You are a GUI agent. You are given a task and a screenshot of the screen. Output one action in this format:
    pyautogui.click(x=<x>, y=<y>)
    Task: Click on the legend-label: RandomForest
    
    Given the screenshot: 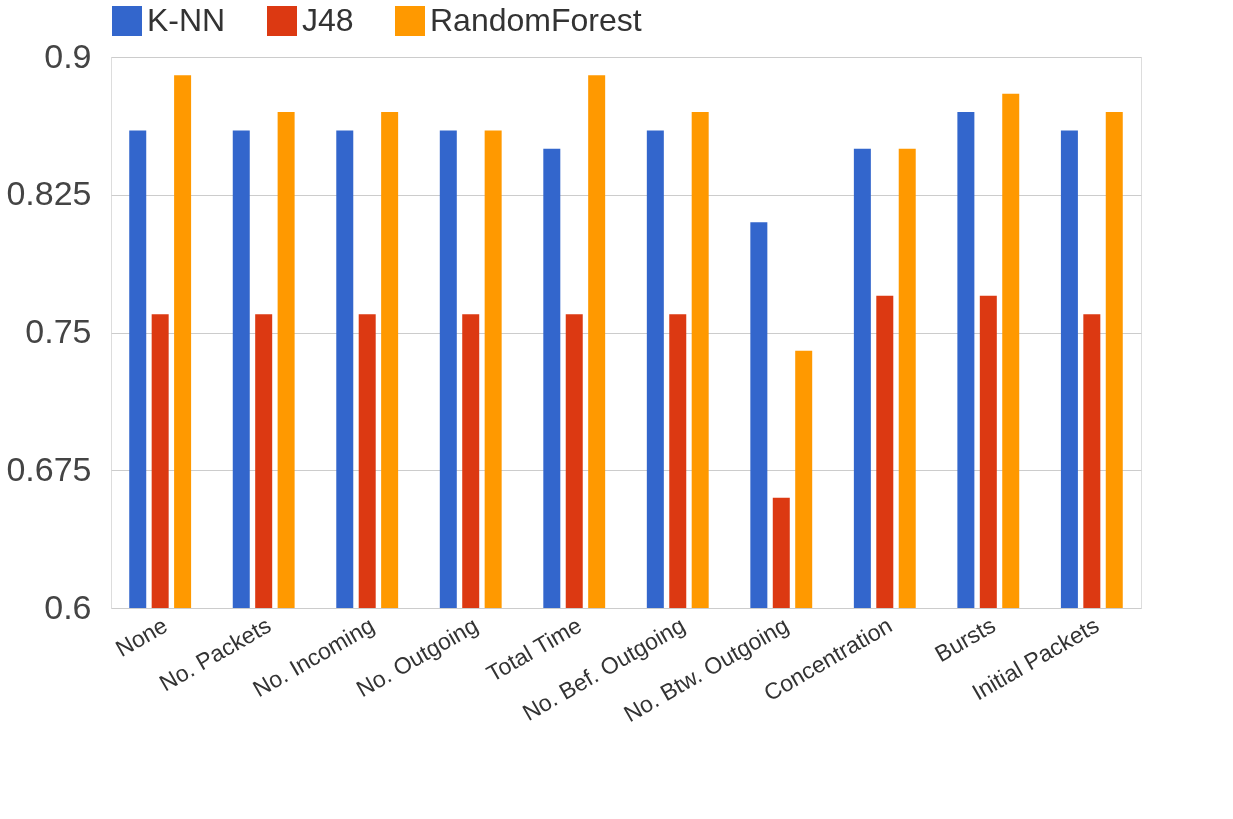 What is the action you would take?
    pyautogui.click(x=536, y=20)
    